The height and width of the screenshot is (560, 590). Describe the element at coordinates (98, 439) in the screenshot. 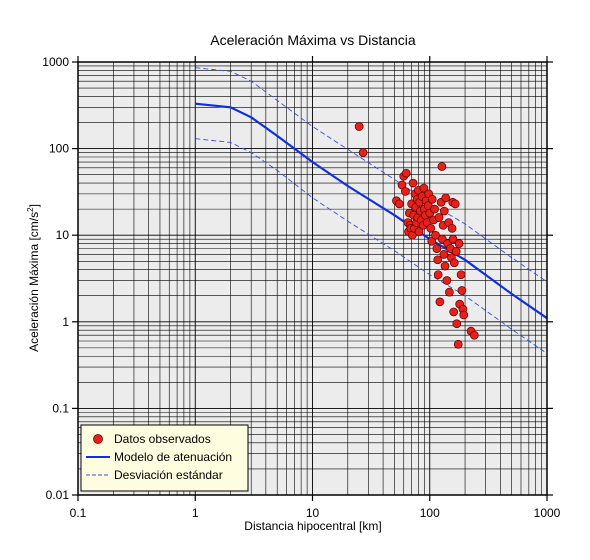

I see `legend-marker-points` at that location.